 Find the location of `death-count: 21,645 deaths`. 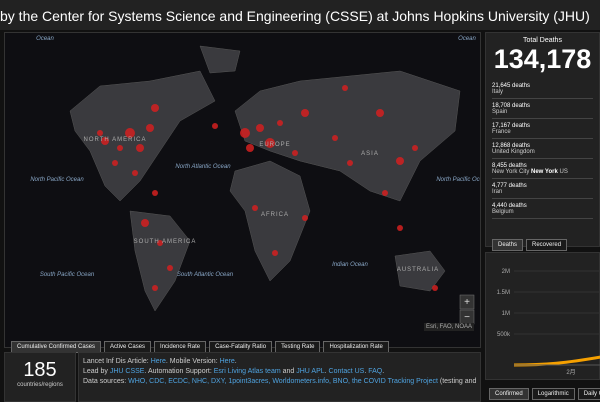

death-count: 21,645 deaths is located at coordinates (511, 86).